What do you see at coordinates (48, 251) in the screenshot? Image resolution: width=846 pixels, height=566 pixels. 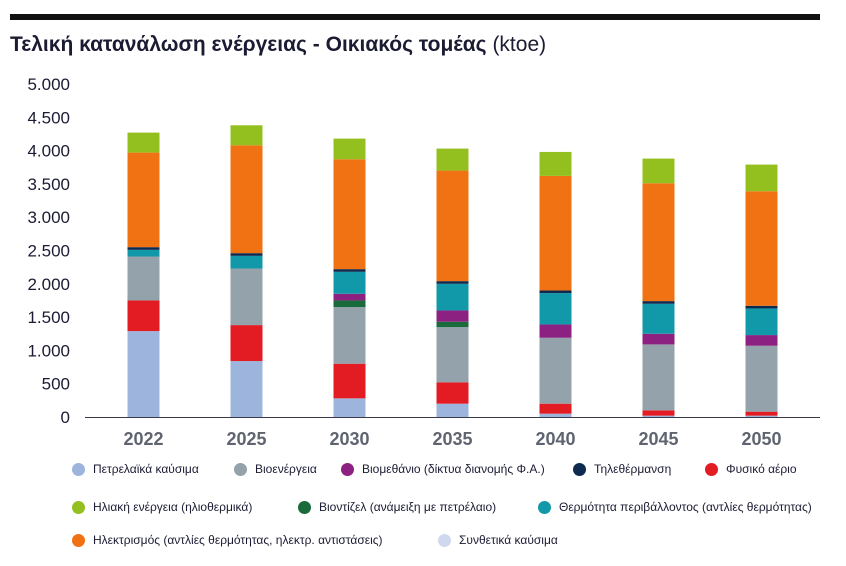 I see `y-tick-label: 2.500` at bounding box center [48, 251].